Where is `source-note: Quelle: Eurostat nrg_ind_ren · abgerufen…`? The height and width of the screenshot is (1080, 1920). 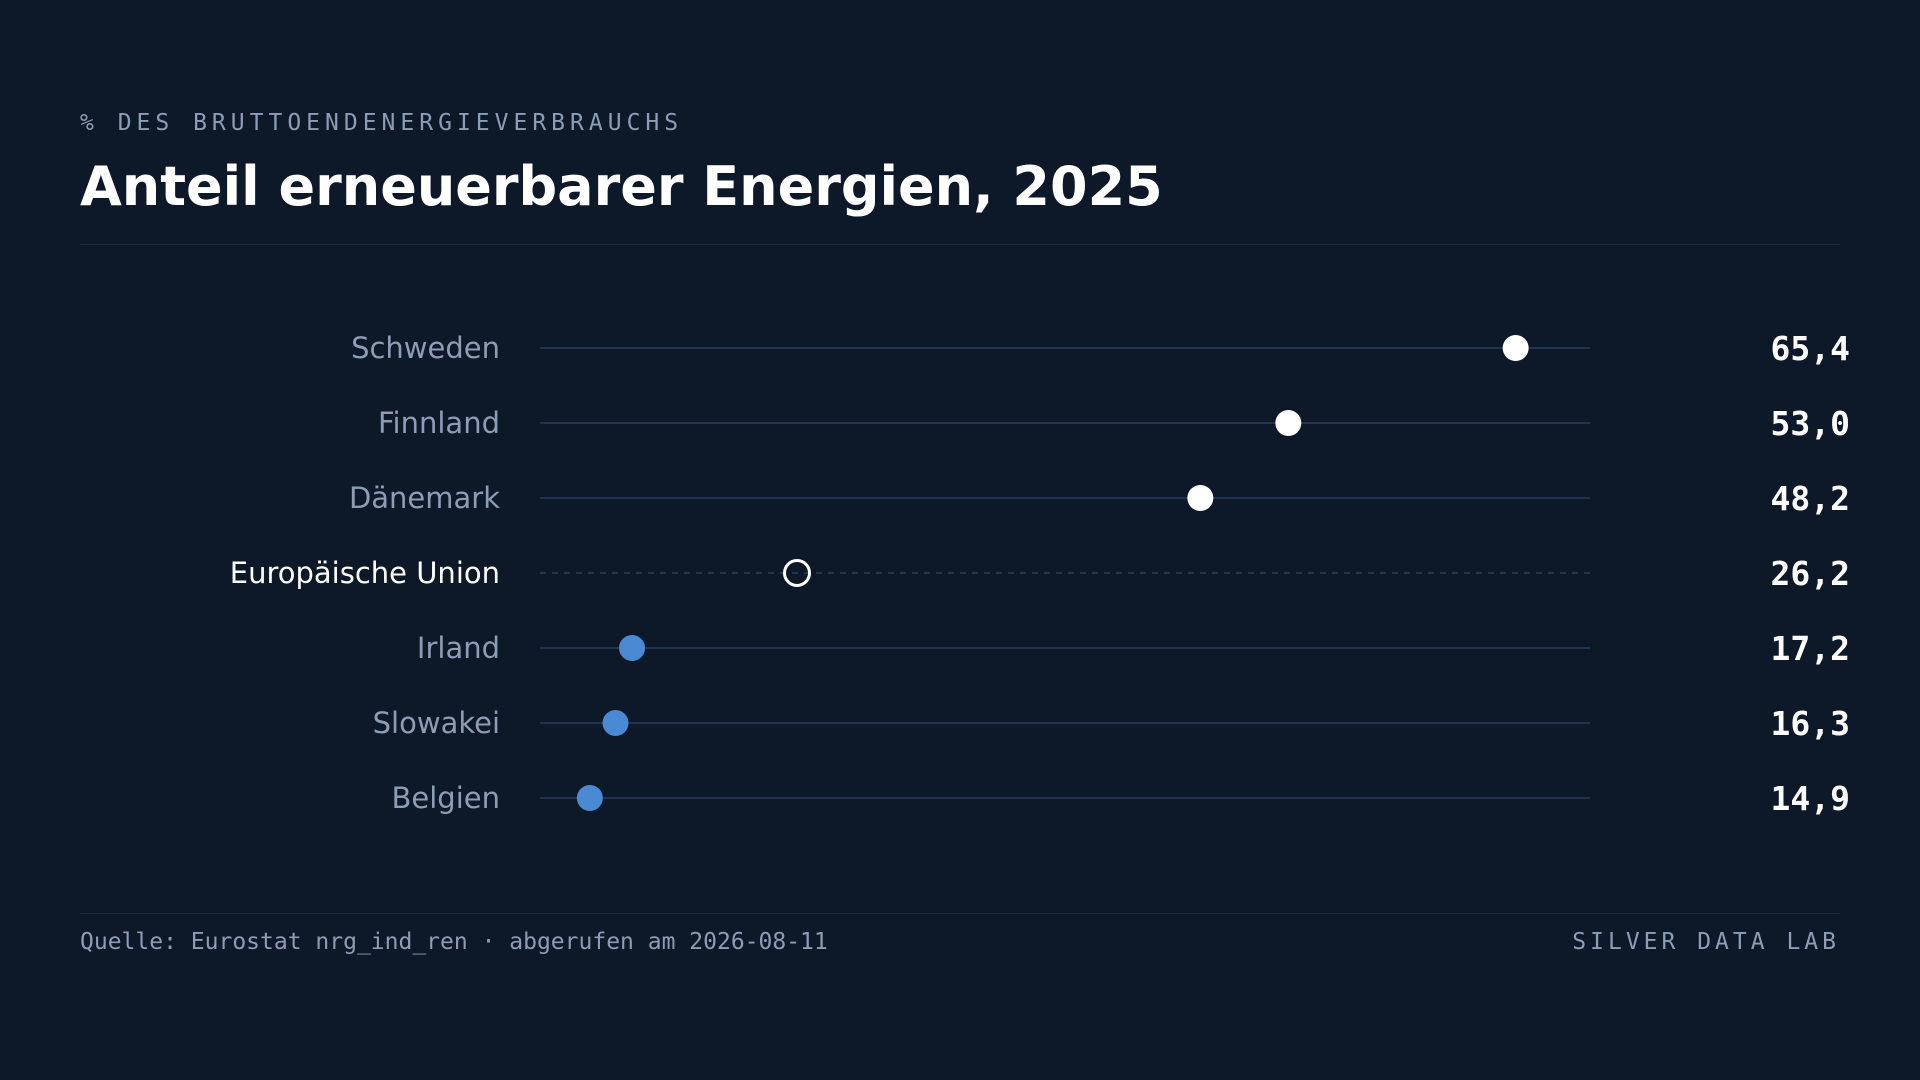 source-note: Quelle: Eurostat nrg_ind_ren · abgerufen… is located at coordinates (454, 942).